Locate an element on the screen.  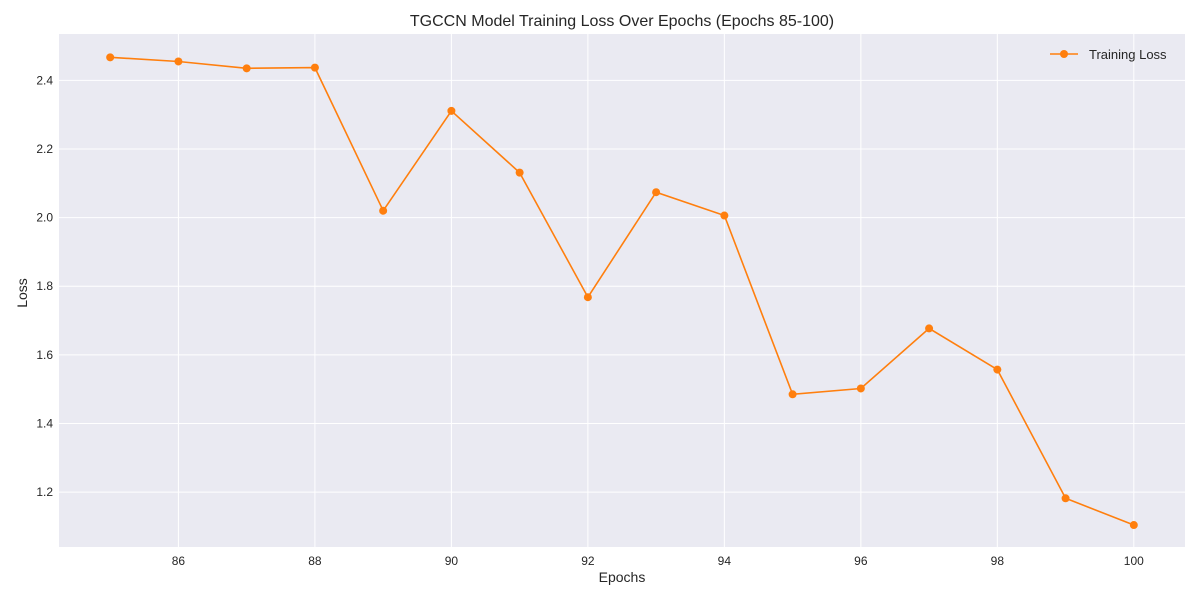
y-tick-label: 1.8 is located at coordinates (44, 286).